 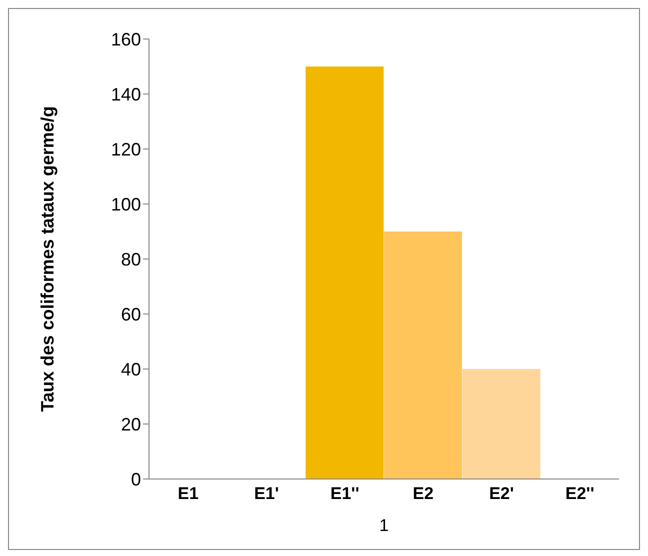 I want to click on y-tick-label: 100, so click(x=125, y=204).